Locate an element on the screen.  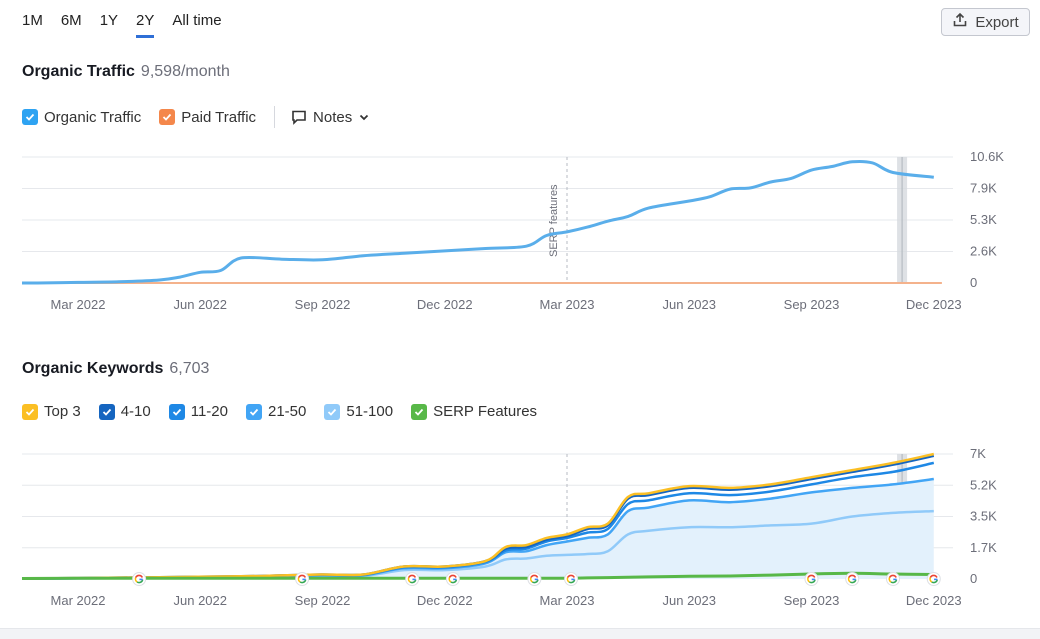
annotation-label: SERP features is located at coordinates (554, 220).